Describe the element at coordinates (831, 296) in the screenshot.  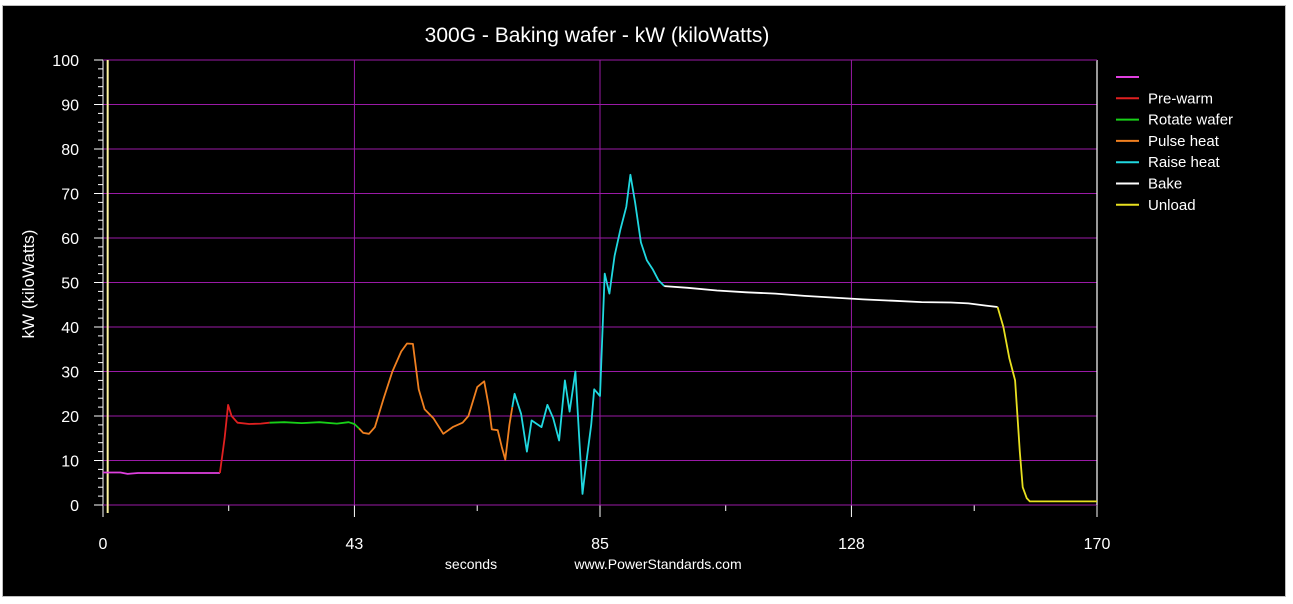
I see `series-line-bake` at that location.